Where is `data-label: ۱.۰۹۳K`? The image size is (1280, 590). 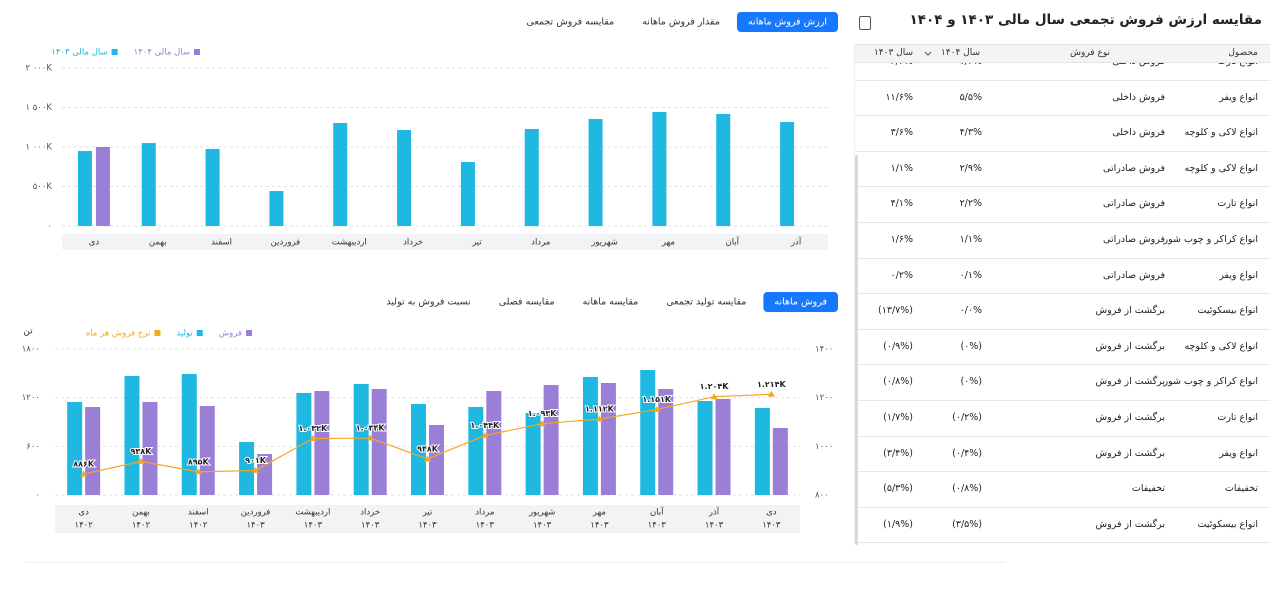 data-label: ۱.۰۹۳K is located at coordinates (543, 413).